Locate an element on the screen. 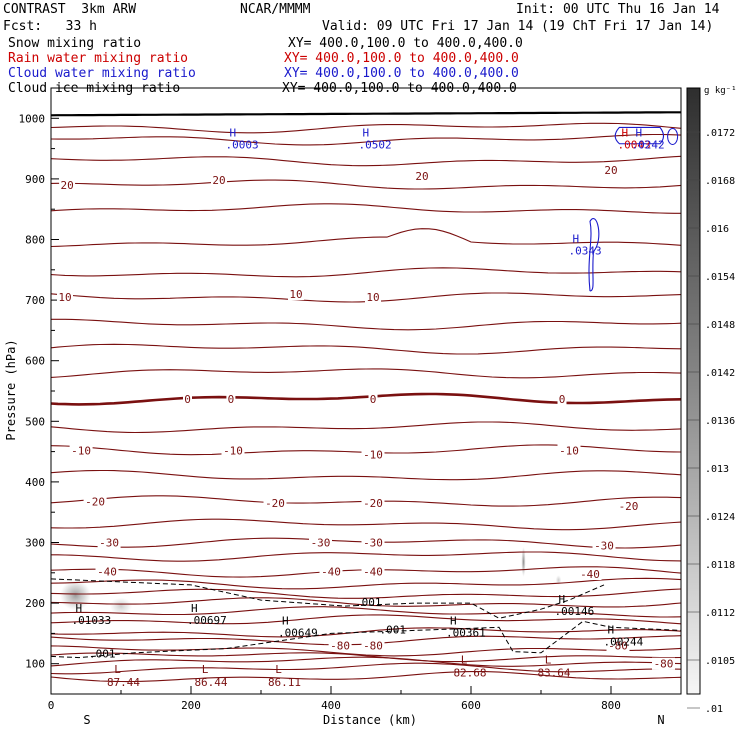  colorbar-label: .0172 is located at coordinates (720, 133).